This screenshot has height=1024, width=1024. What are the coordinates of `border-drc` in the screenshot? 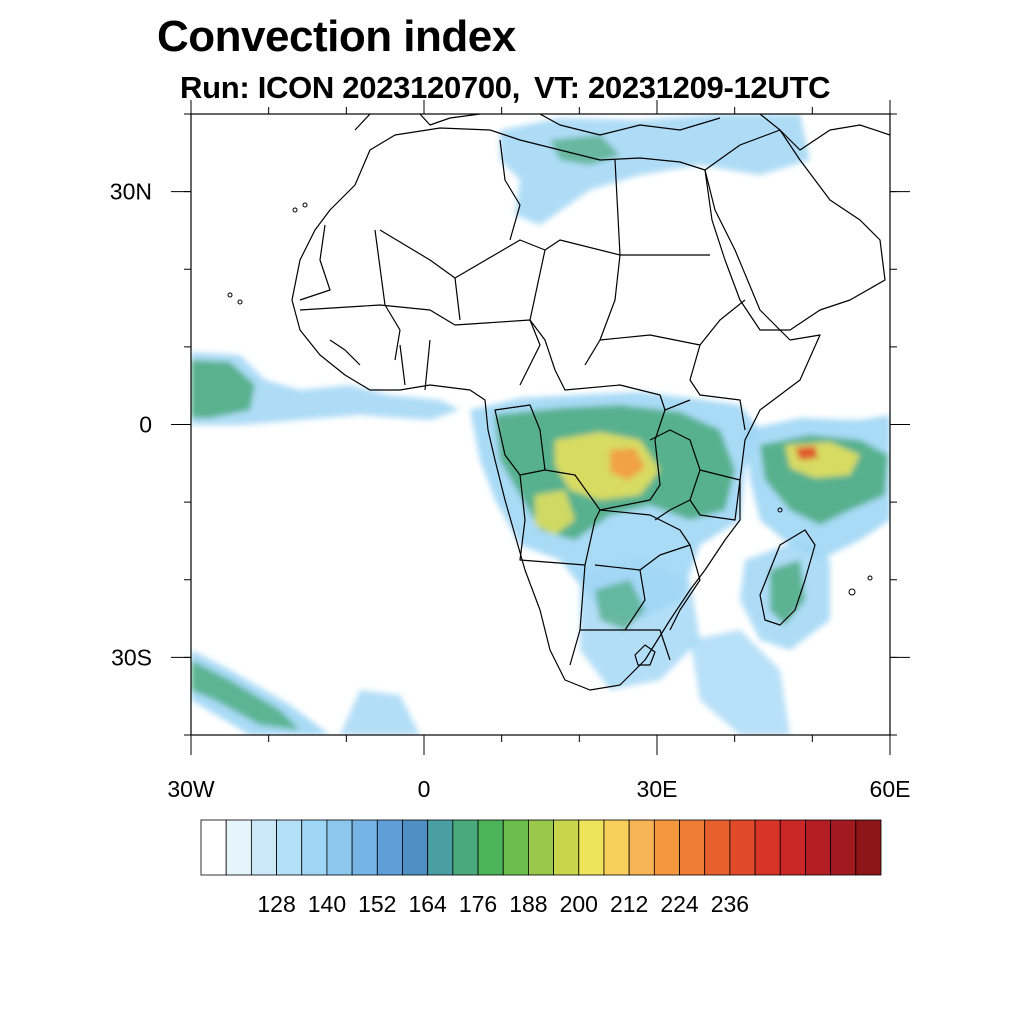 It's located at (617, 455).